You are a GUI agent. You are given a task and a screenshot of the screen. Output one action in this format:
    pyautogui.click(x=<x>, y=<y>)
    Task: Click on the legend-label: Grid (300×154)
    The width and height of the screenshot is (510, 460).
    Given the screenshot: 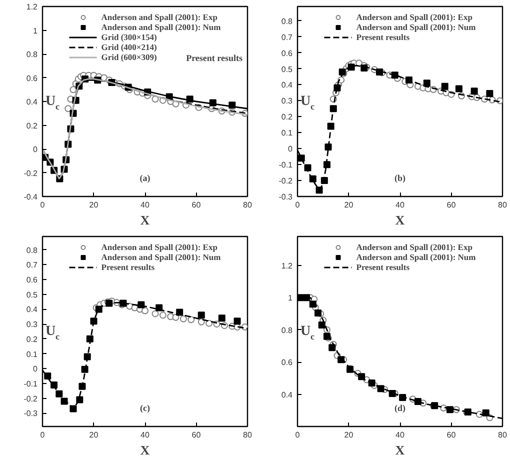 What is the action you would take?
    pyautogui.click(x=129, y=37)
    